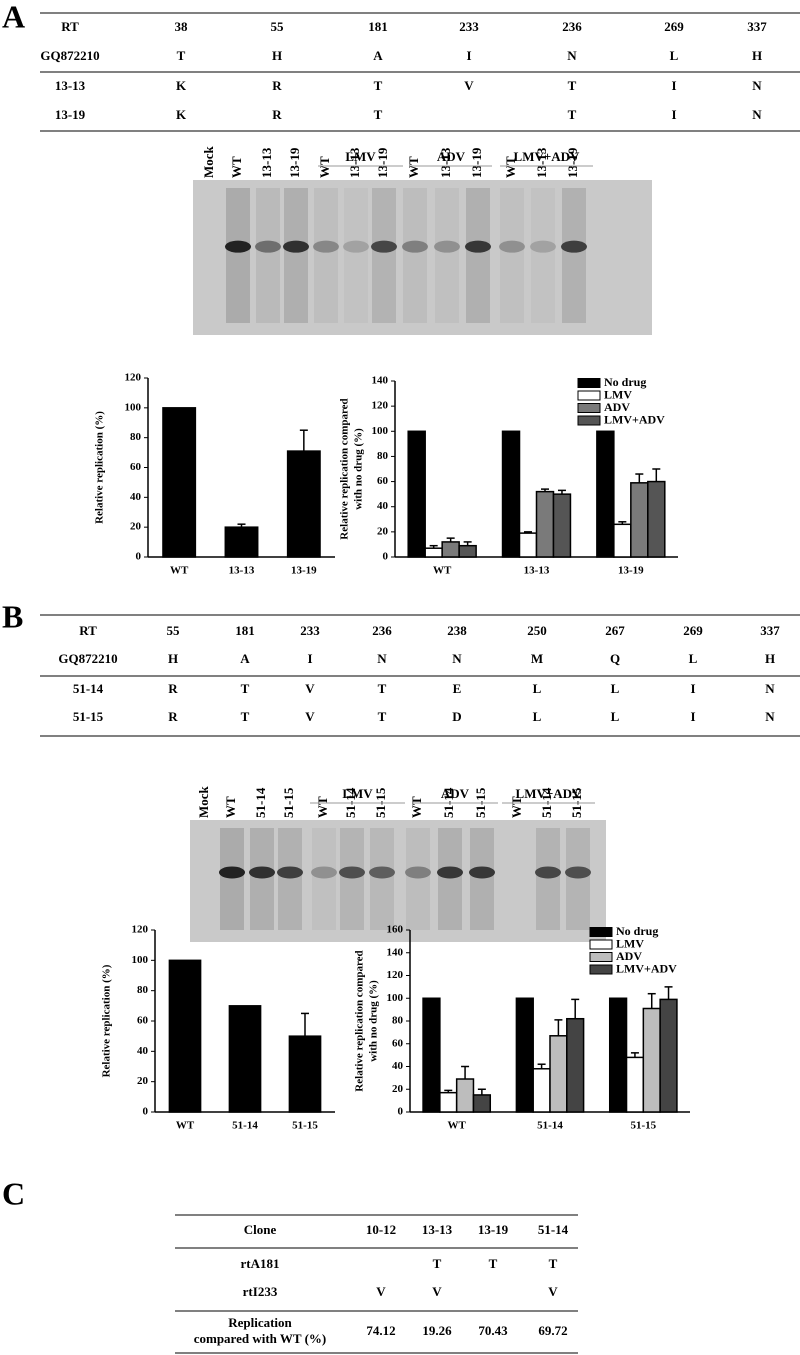 The height and width of the screenshot is (1355, 800). What do you see at coordinates (537, 630) in the screenshot?
I see `table-cell: 250` at bounding box center [537, 630].